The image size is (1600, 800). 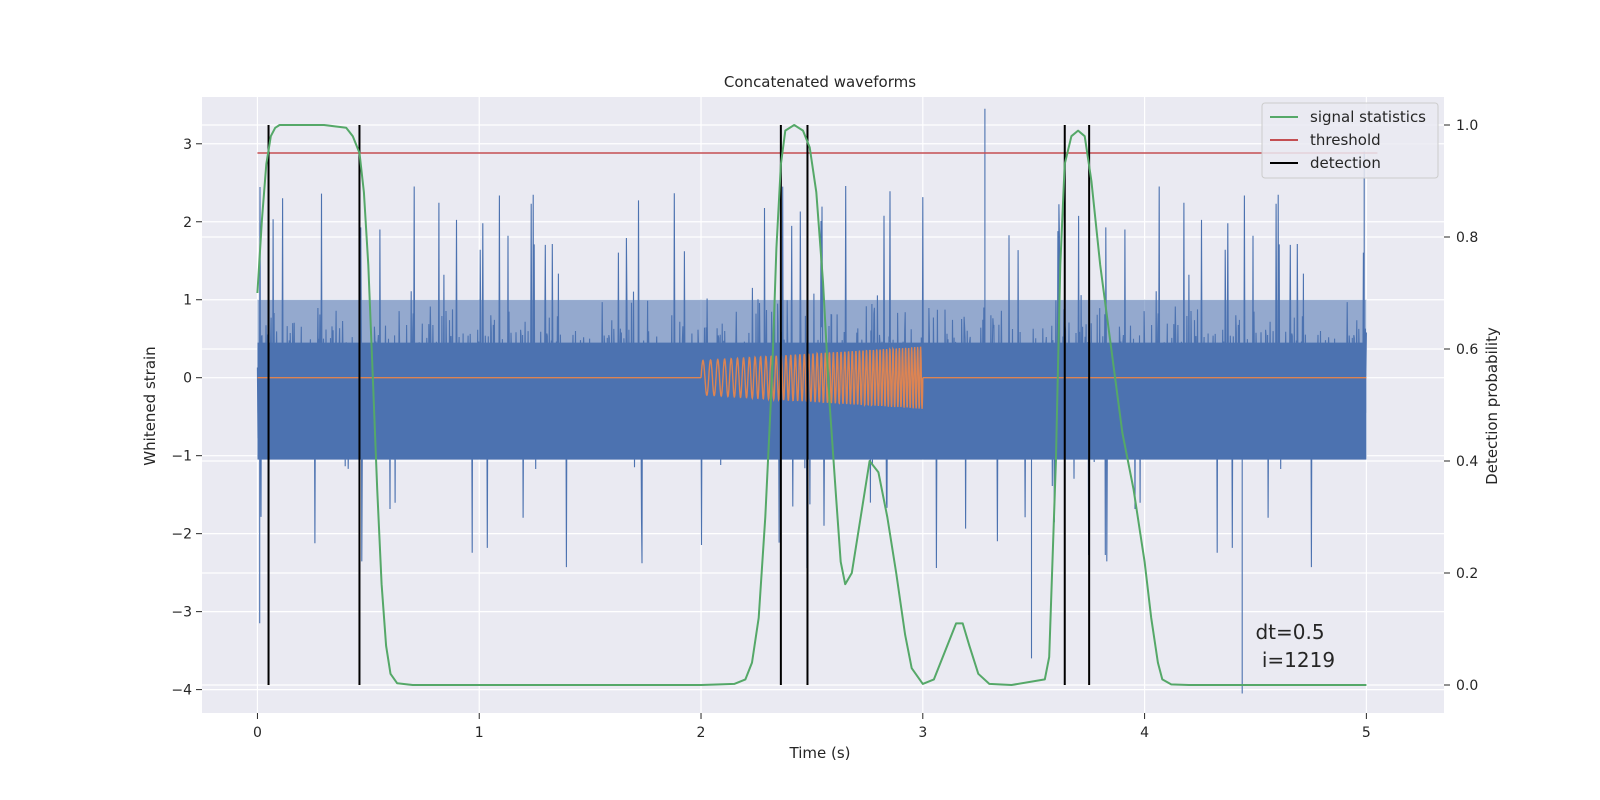 What do you see at coordinates (181, 613) in the screenshot?
I see `y-tick-label: −3` at bounding box center [181, 613].